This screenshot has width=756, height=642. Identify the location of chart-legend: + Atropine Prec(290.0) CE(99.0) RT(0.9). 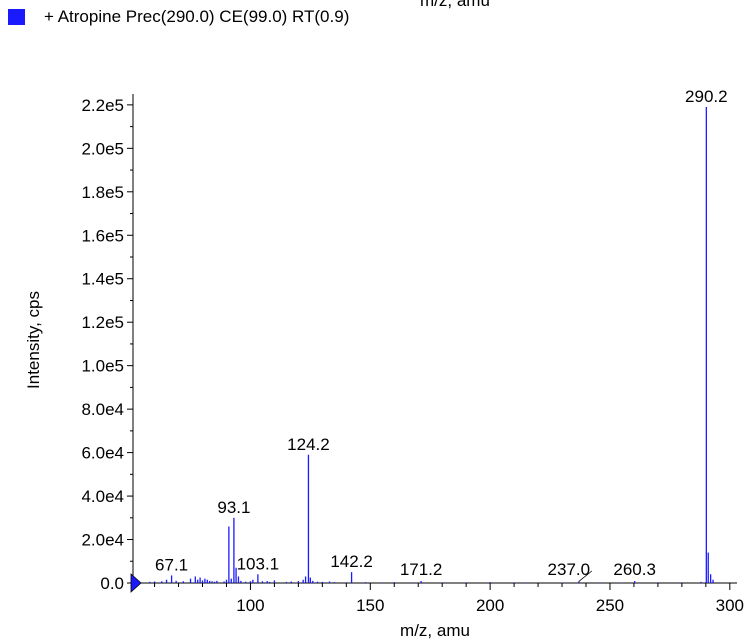
(178, 17).